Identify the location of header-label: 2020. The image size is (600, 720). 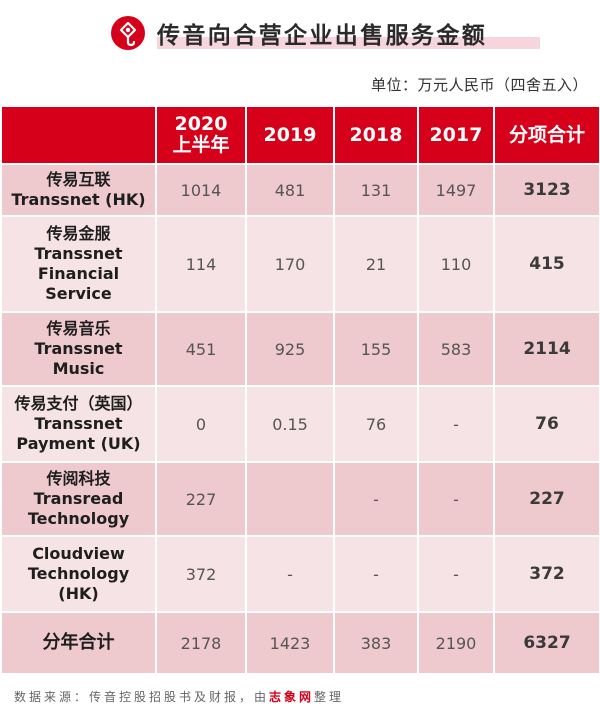
(201, 124).